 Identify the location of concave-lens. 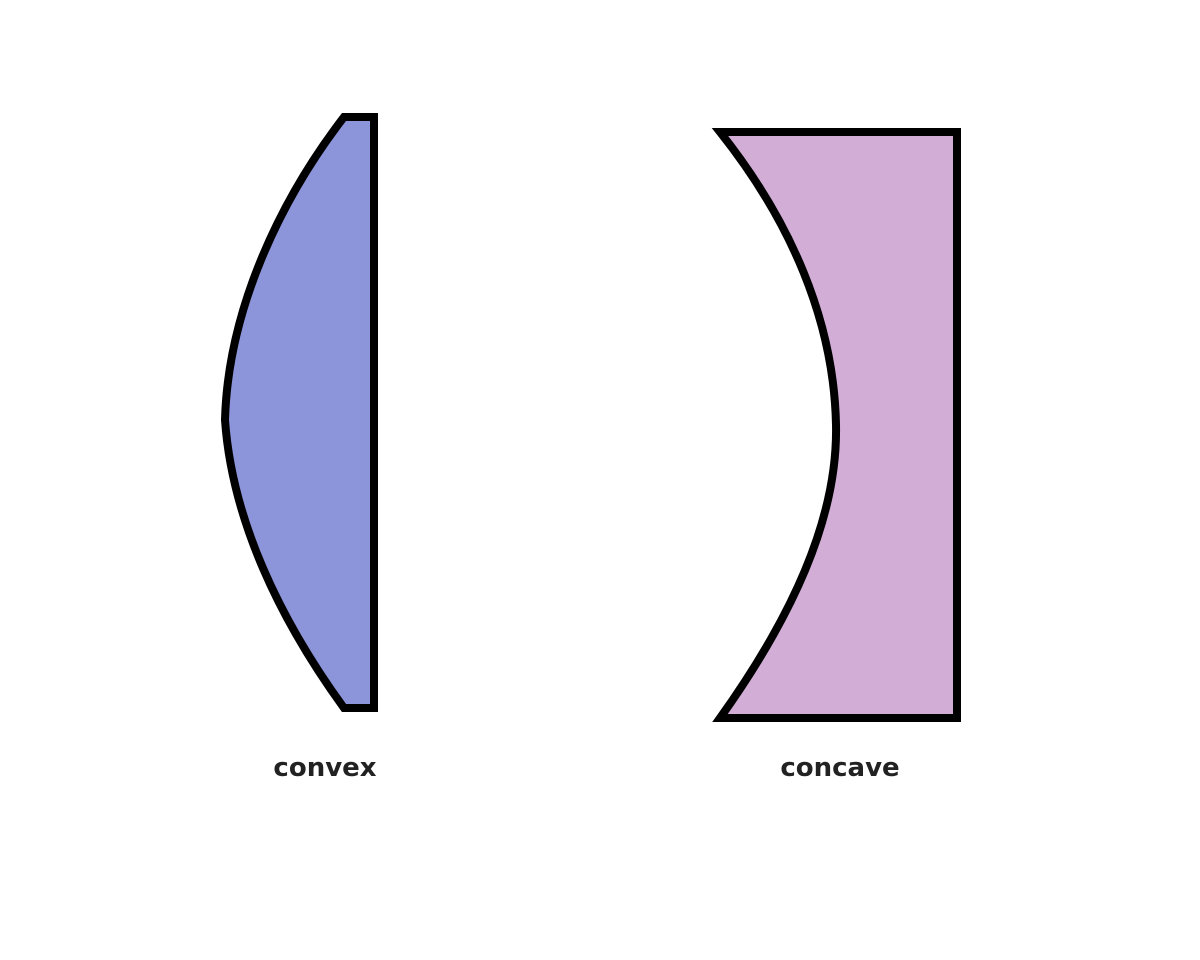
(836, 425).